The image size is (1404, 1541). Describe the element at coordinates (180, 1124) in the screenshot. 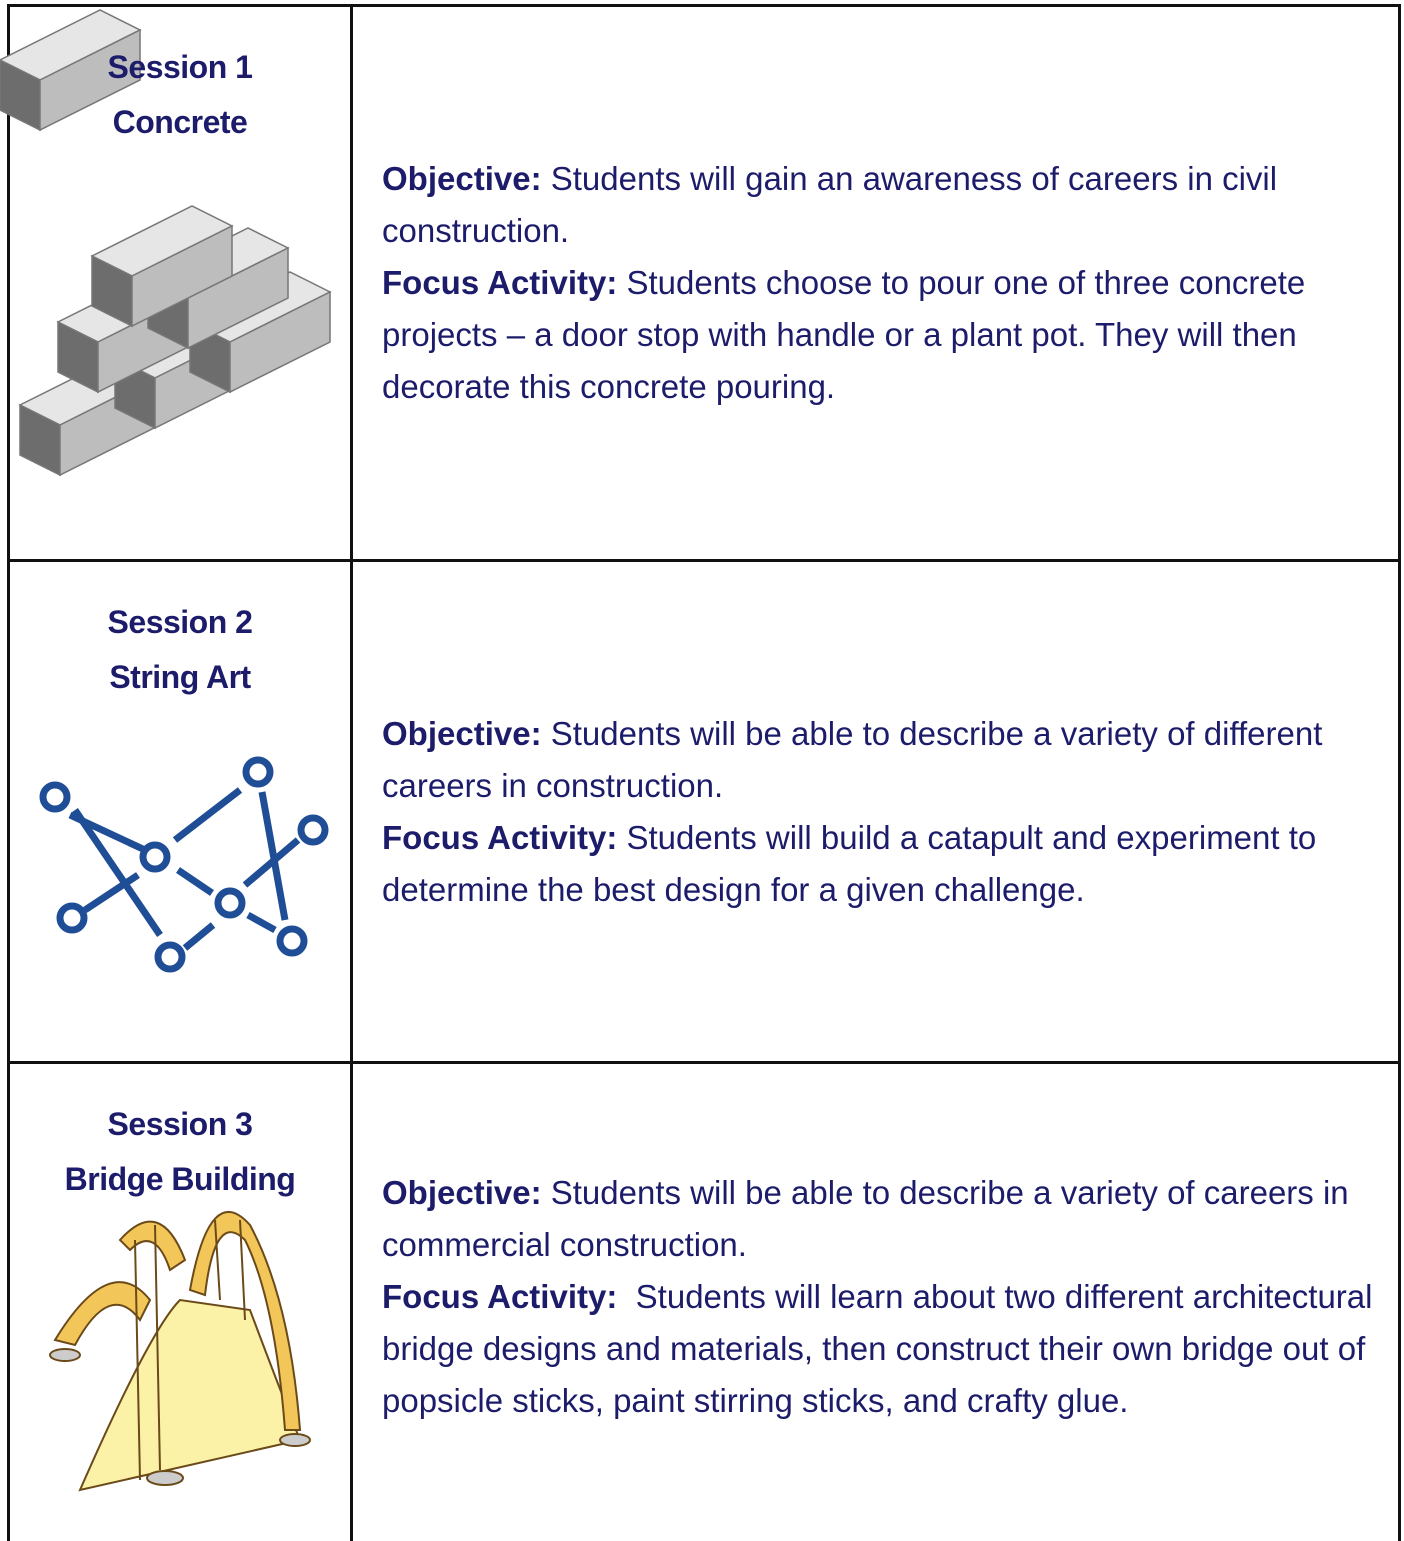

I see `session-number: Session 3` at that location.